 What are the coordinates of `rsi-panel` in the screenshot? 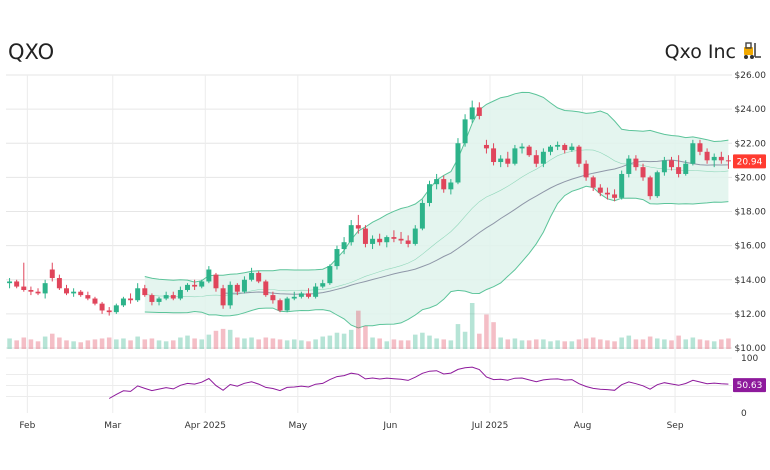 It's located at (369, 378).